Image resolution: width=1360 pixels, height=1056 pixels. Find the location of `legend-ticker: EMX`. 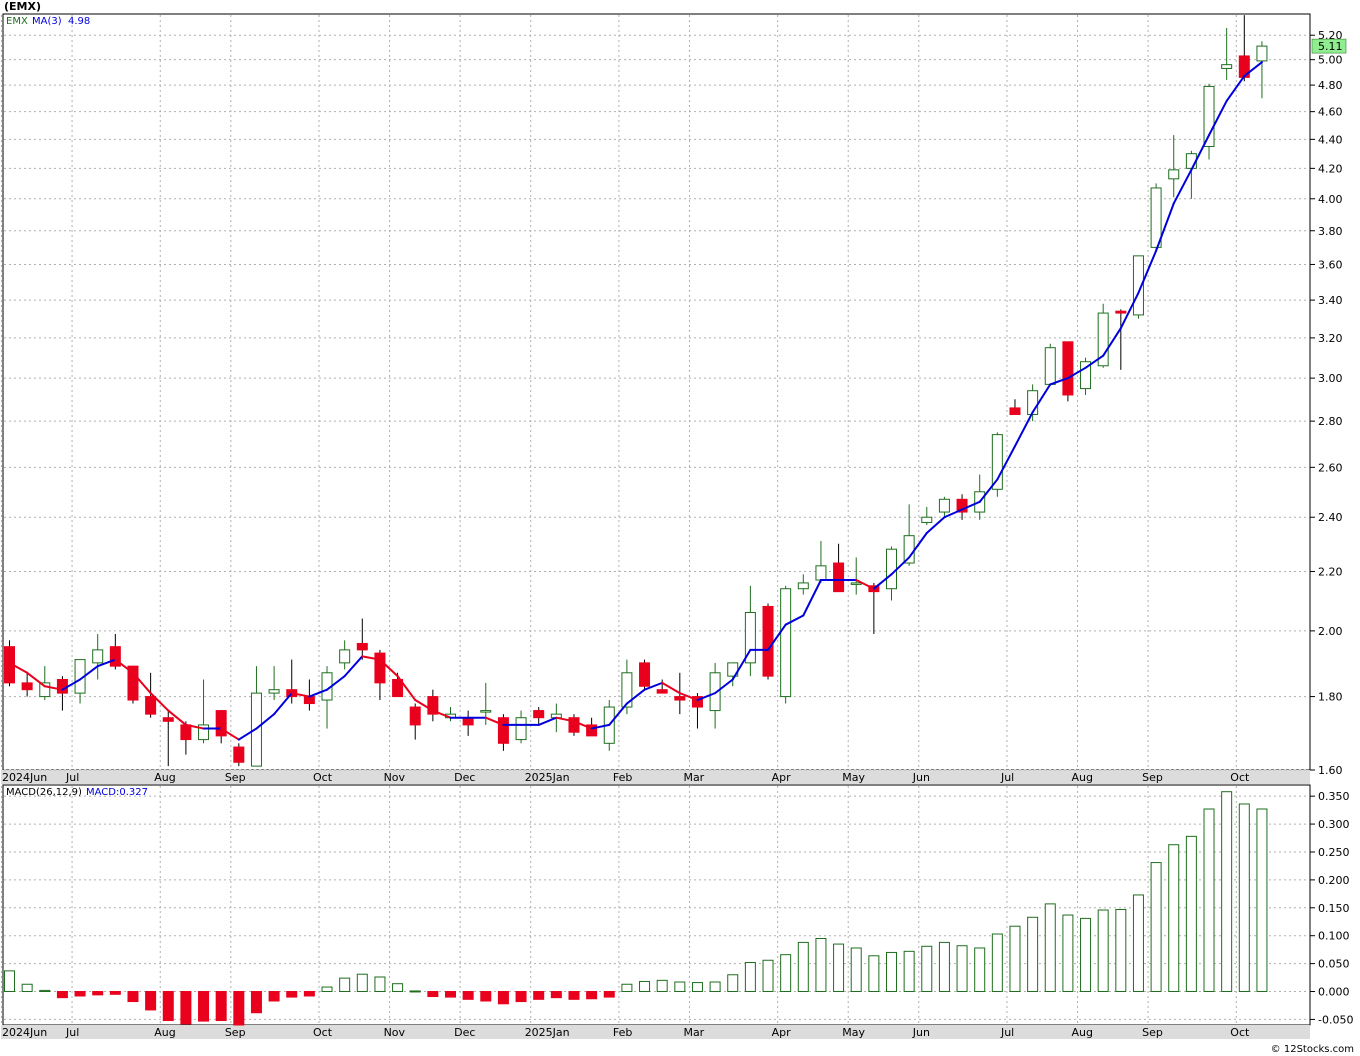

legend-ticker: EMX is located at coordinates (17, 21).